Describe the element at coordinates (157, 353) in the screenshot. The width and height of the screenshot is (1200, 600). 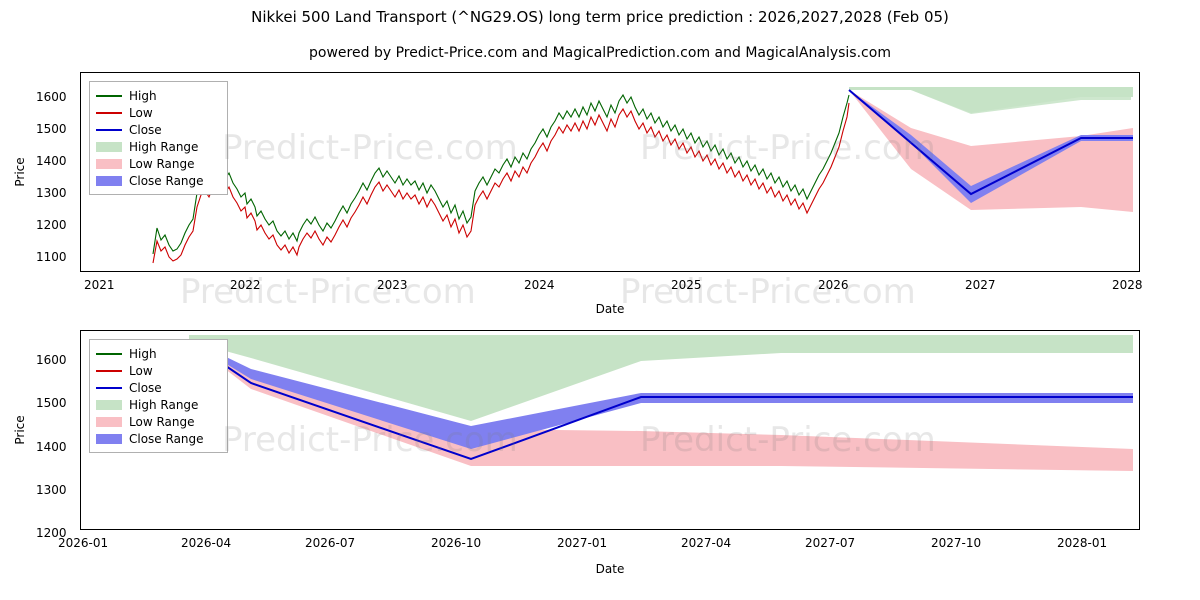
I see `legend2-item-high: High` at that location.